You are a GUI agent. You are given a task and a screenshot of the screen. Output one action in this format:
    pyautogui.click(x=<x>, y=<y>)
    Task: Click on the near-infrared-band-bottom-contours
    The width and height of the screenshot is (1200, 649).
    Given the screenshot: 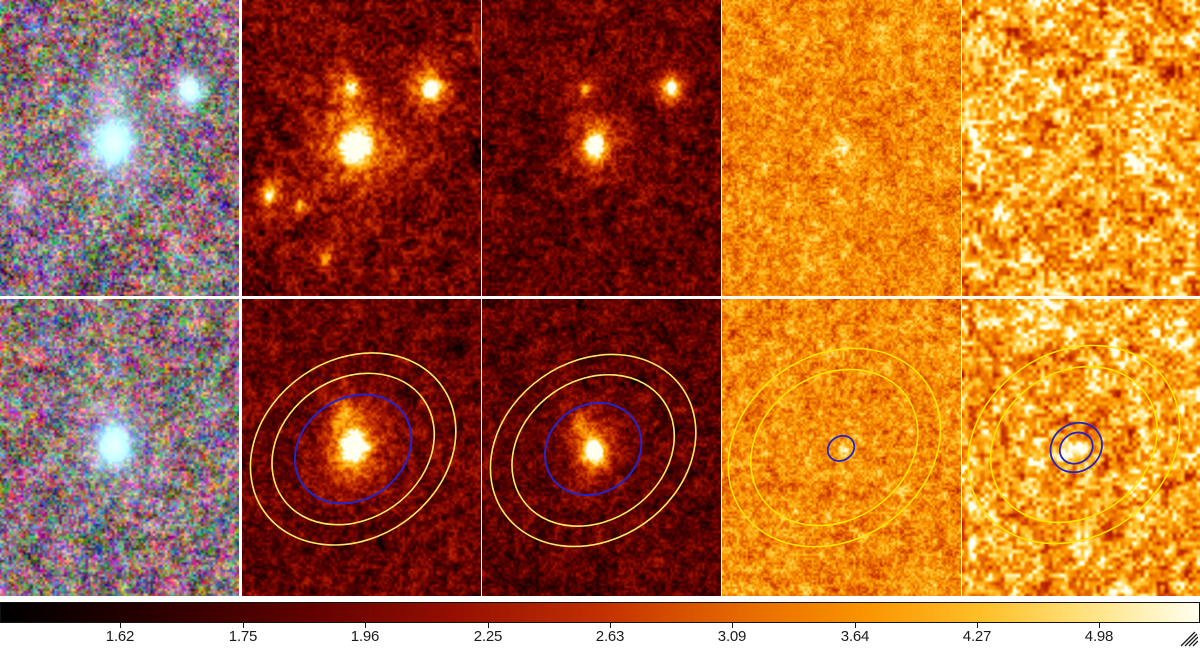 What is the action you would take?
    pyautogui.click(x=353, y=449)
    